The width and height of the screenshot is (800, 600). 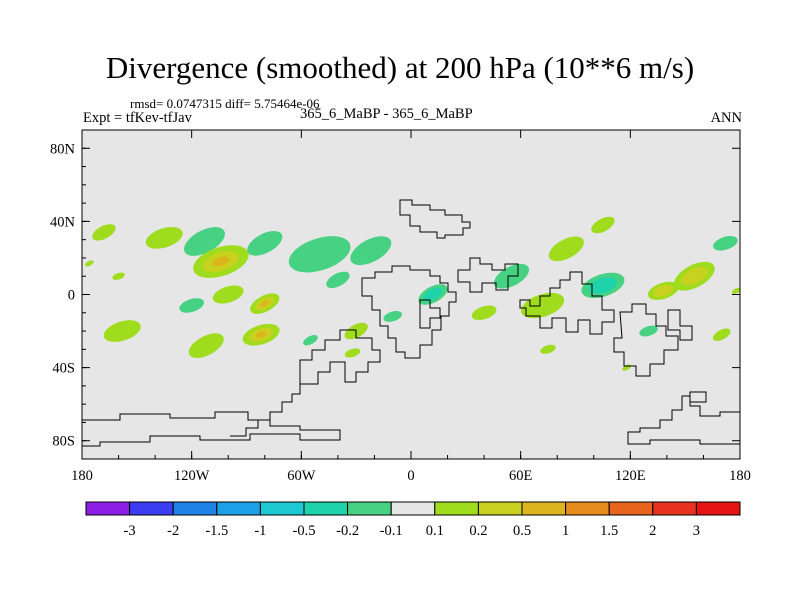 What do you see at coordinates (409, 312) in the screenshot?
I see `coastline-africa` at bounding box center [409, 312].